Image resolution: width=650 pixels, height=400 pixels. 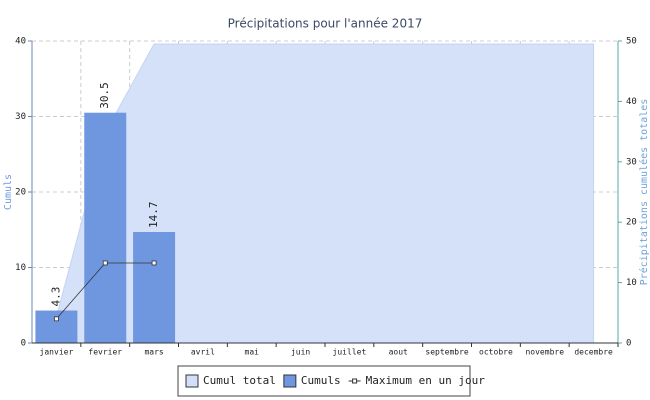 I want to click on y-tick-label: 10, so click(x=20, y=268).